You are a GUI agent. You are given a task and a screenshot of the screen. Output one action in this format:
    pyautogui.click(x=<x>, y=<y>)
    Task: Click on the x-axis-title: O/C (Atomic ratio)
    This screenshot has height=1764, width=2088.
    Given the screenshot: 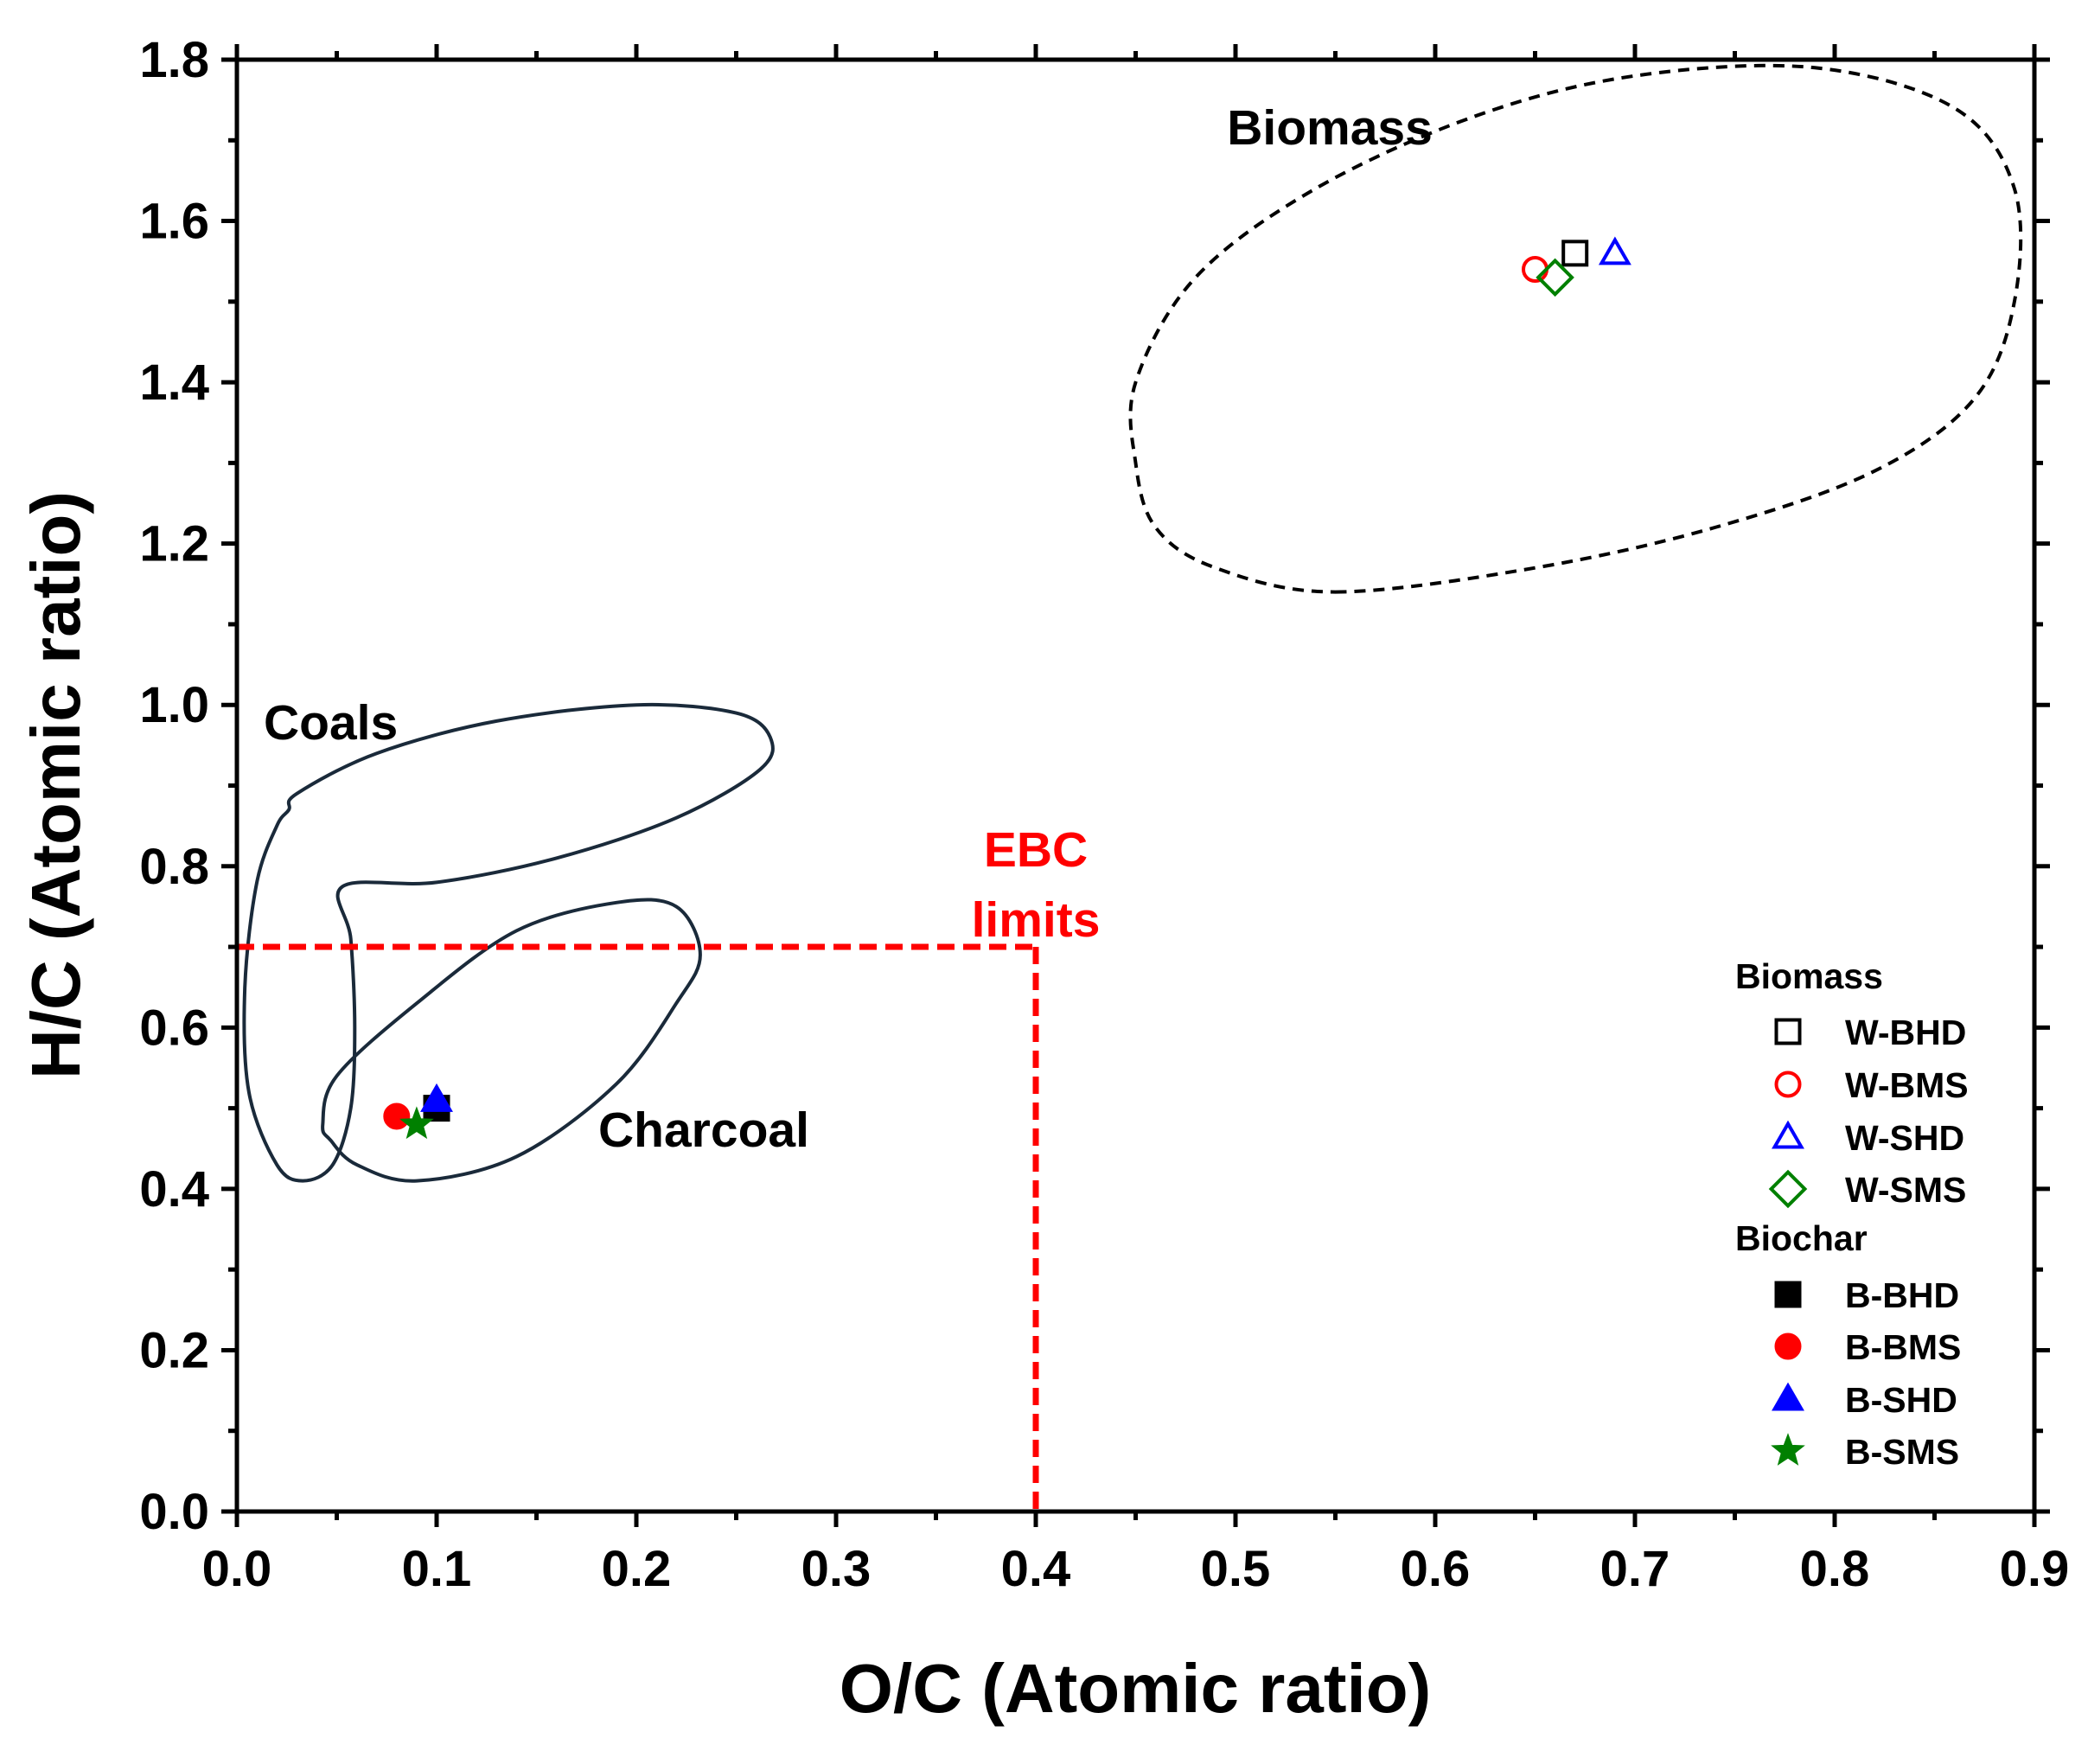 What is the action you would take?
    pyautogui.click(x=1135, y=1688)
    